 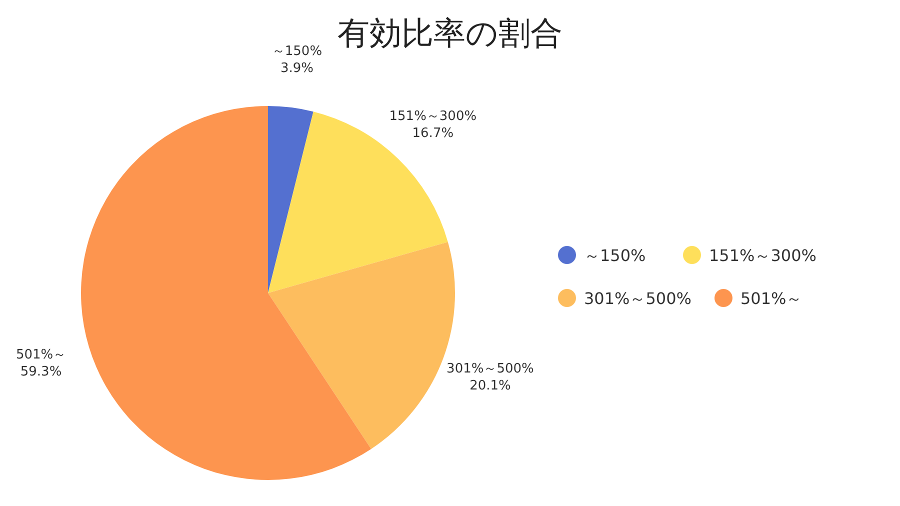 I want to click on legend-label: 151%～300%, so click(x=762, y=255).